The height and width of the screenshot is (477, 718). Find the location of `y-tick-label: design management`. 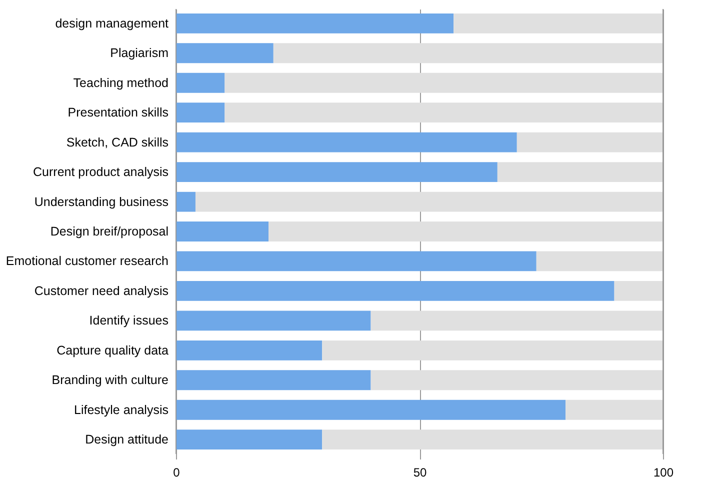

y-tick-label: design management is located at coordinates (112, 23).